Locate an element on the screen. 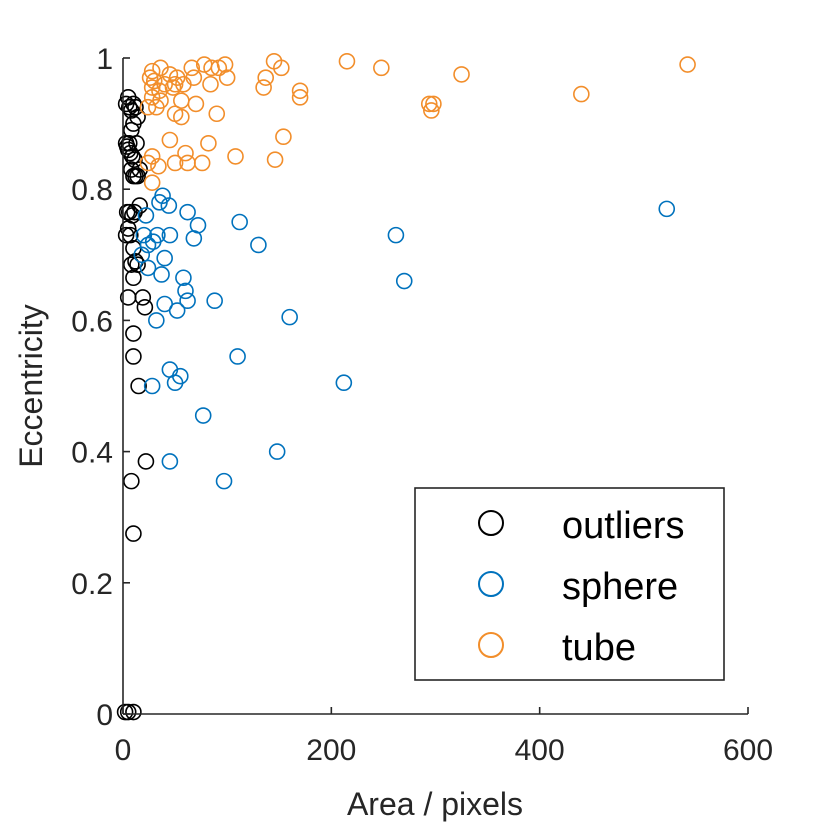 This screenshot has height=827, width=827. legend-box is located at coordinates (569, 584).